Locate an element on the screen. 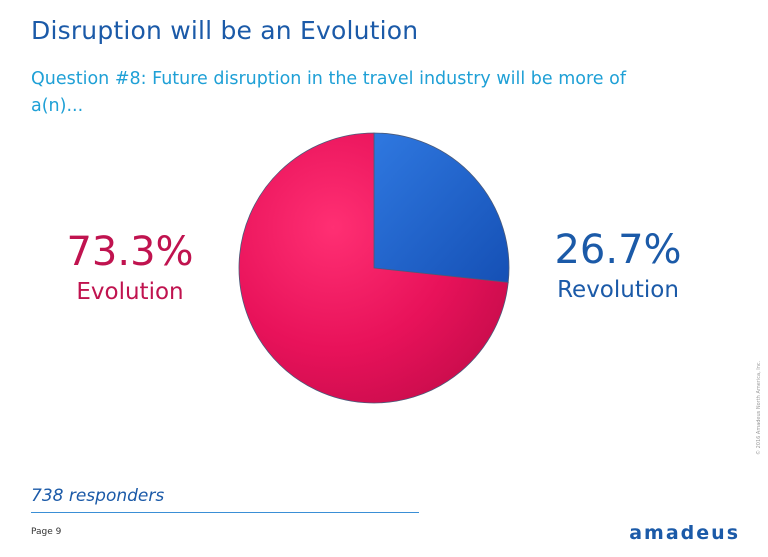 This screenshot has height=557, width=768. slide-title: Disruption will be an Evolution is located at coordinates (225, 30).